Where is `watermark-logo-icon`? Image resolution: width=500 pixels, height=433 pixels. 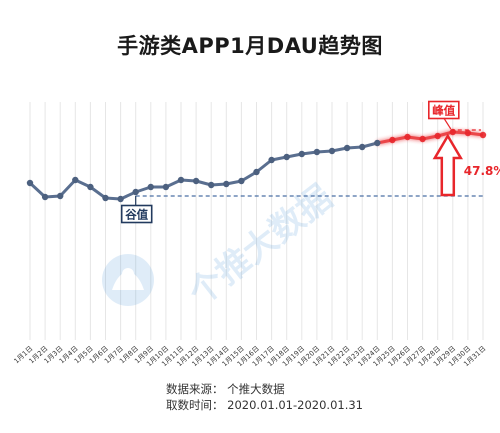 watermark-logo-icon is located at coordinates (128, 280).